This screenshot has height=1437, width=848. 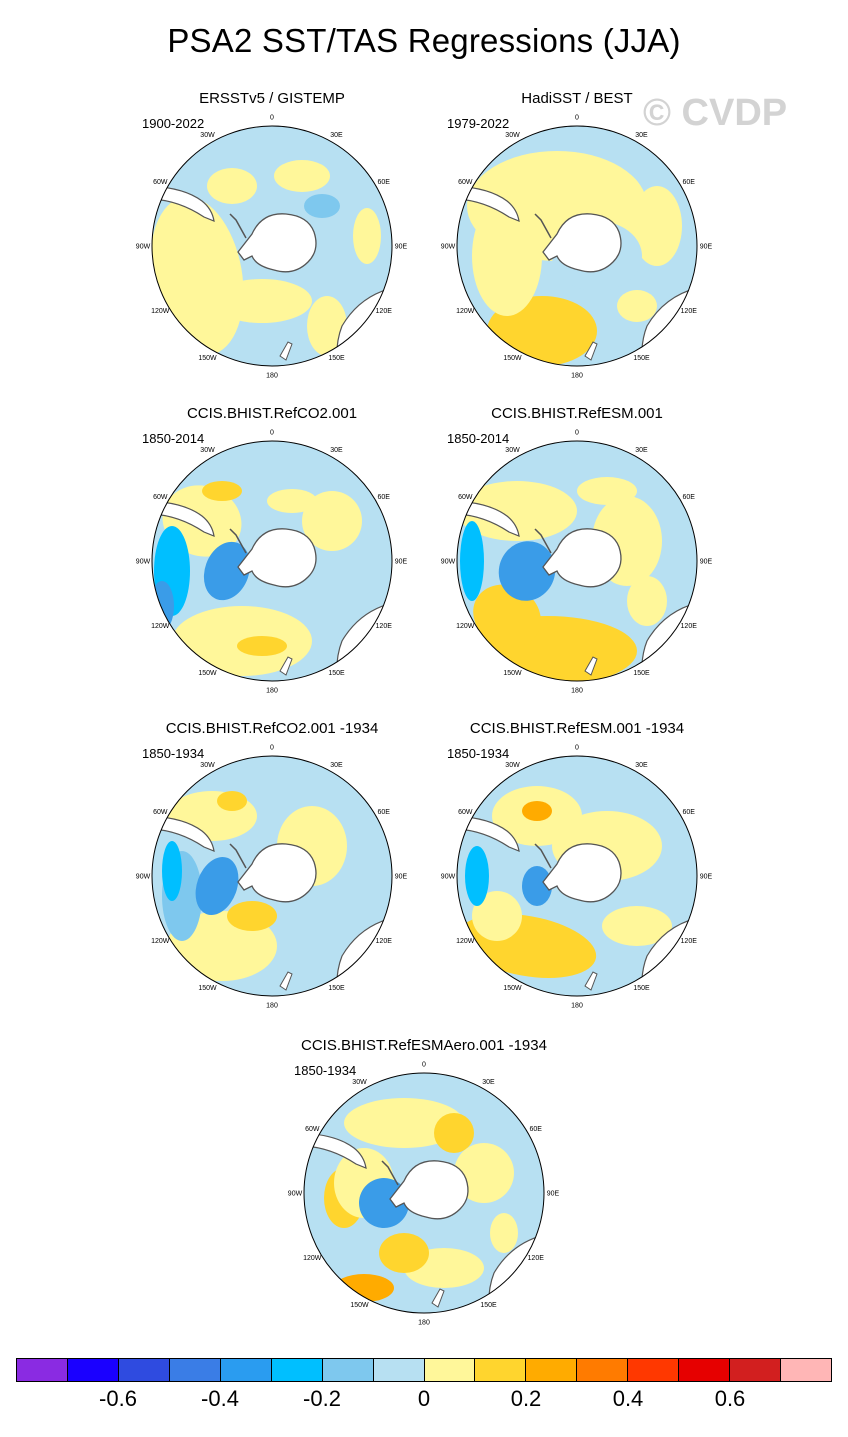 I want to click on longitude-label: 60E, so click(x=383, y=182).